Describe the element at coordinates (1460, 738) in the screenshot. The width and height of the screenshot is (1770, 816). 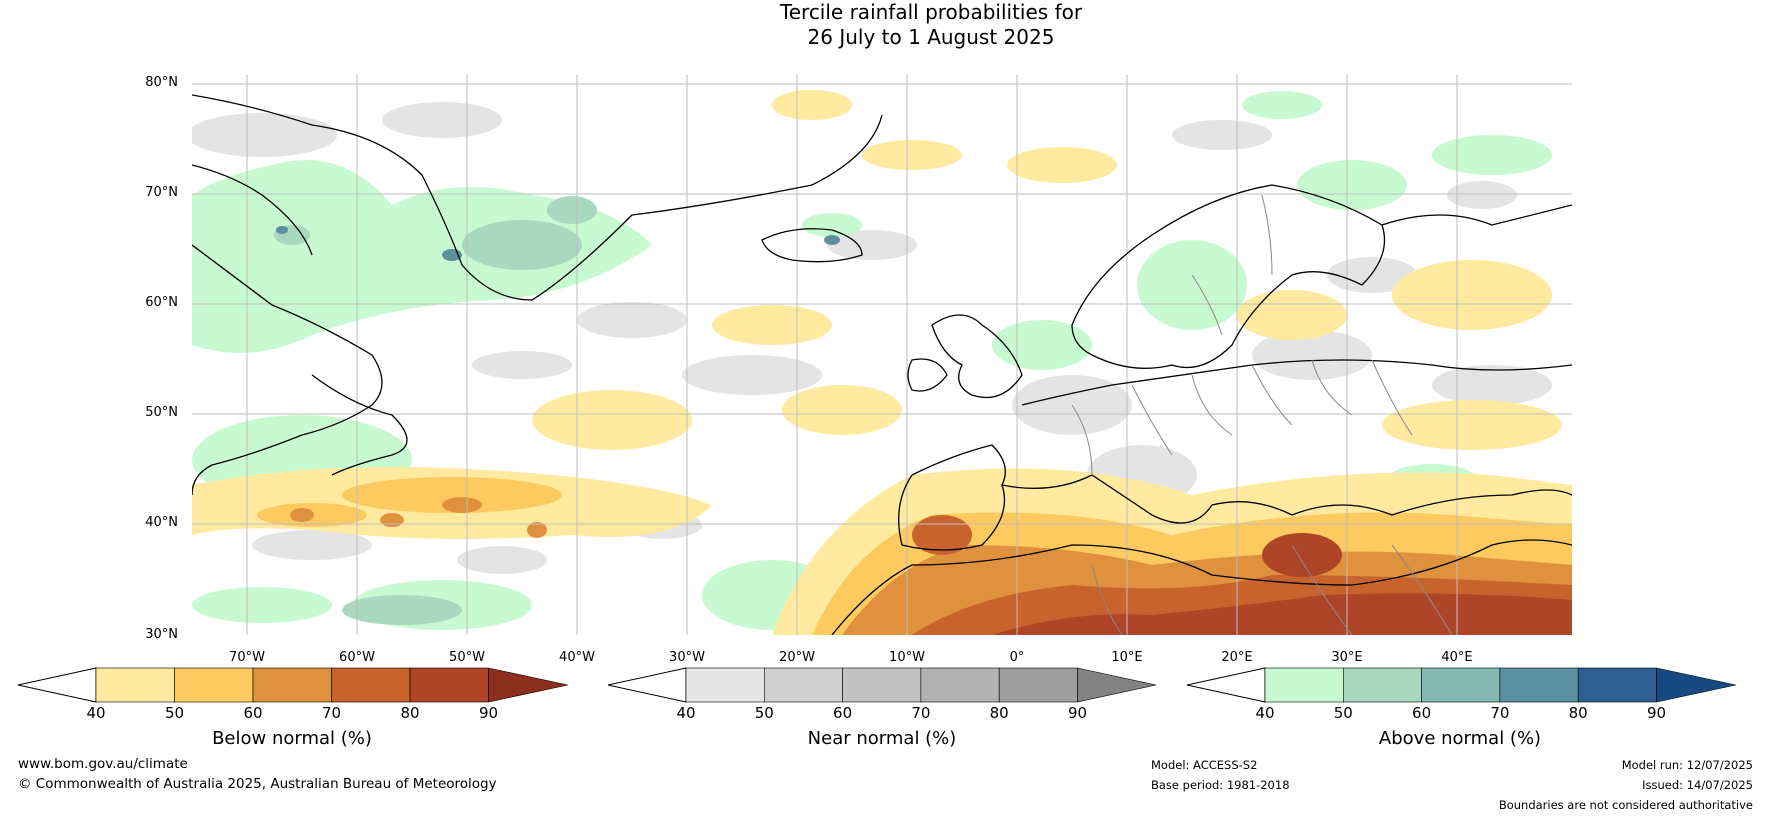
I see `colorbar-above-normal-label: Above normal (%)` at that location.